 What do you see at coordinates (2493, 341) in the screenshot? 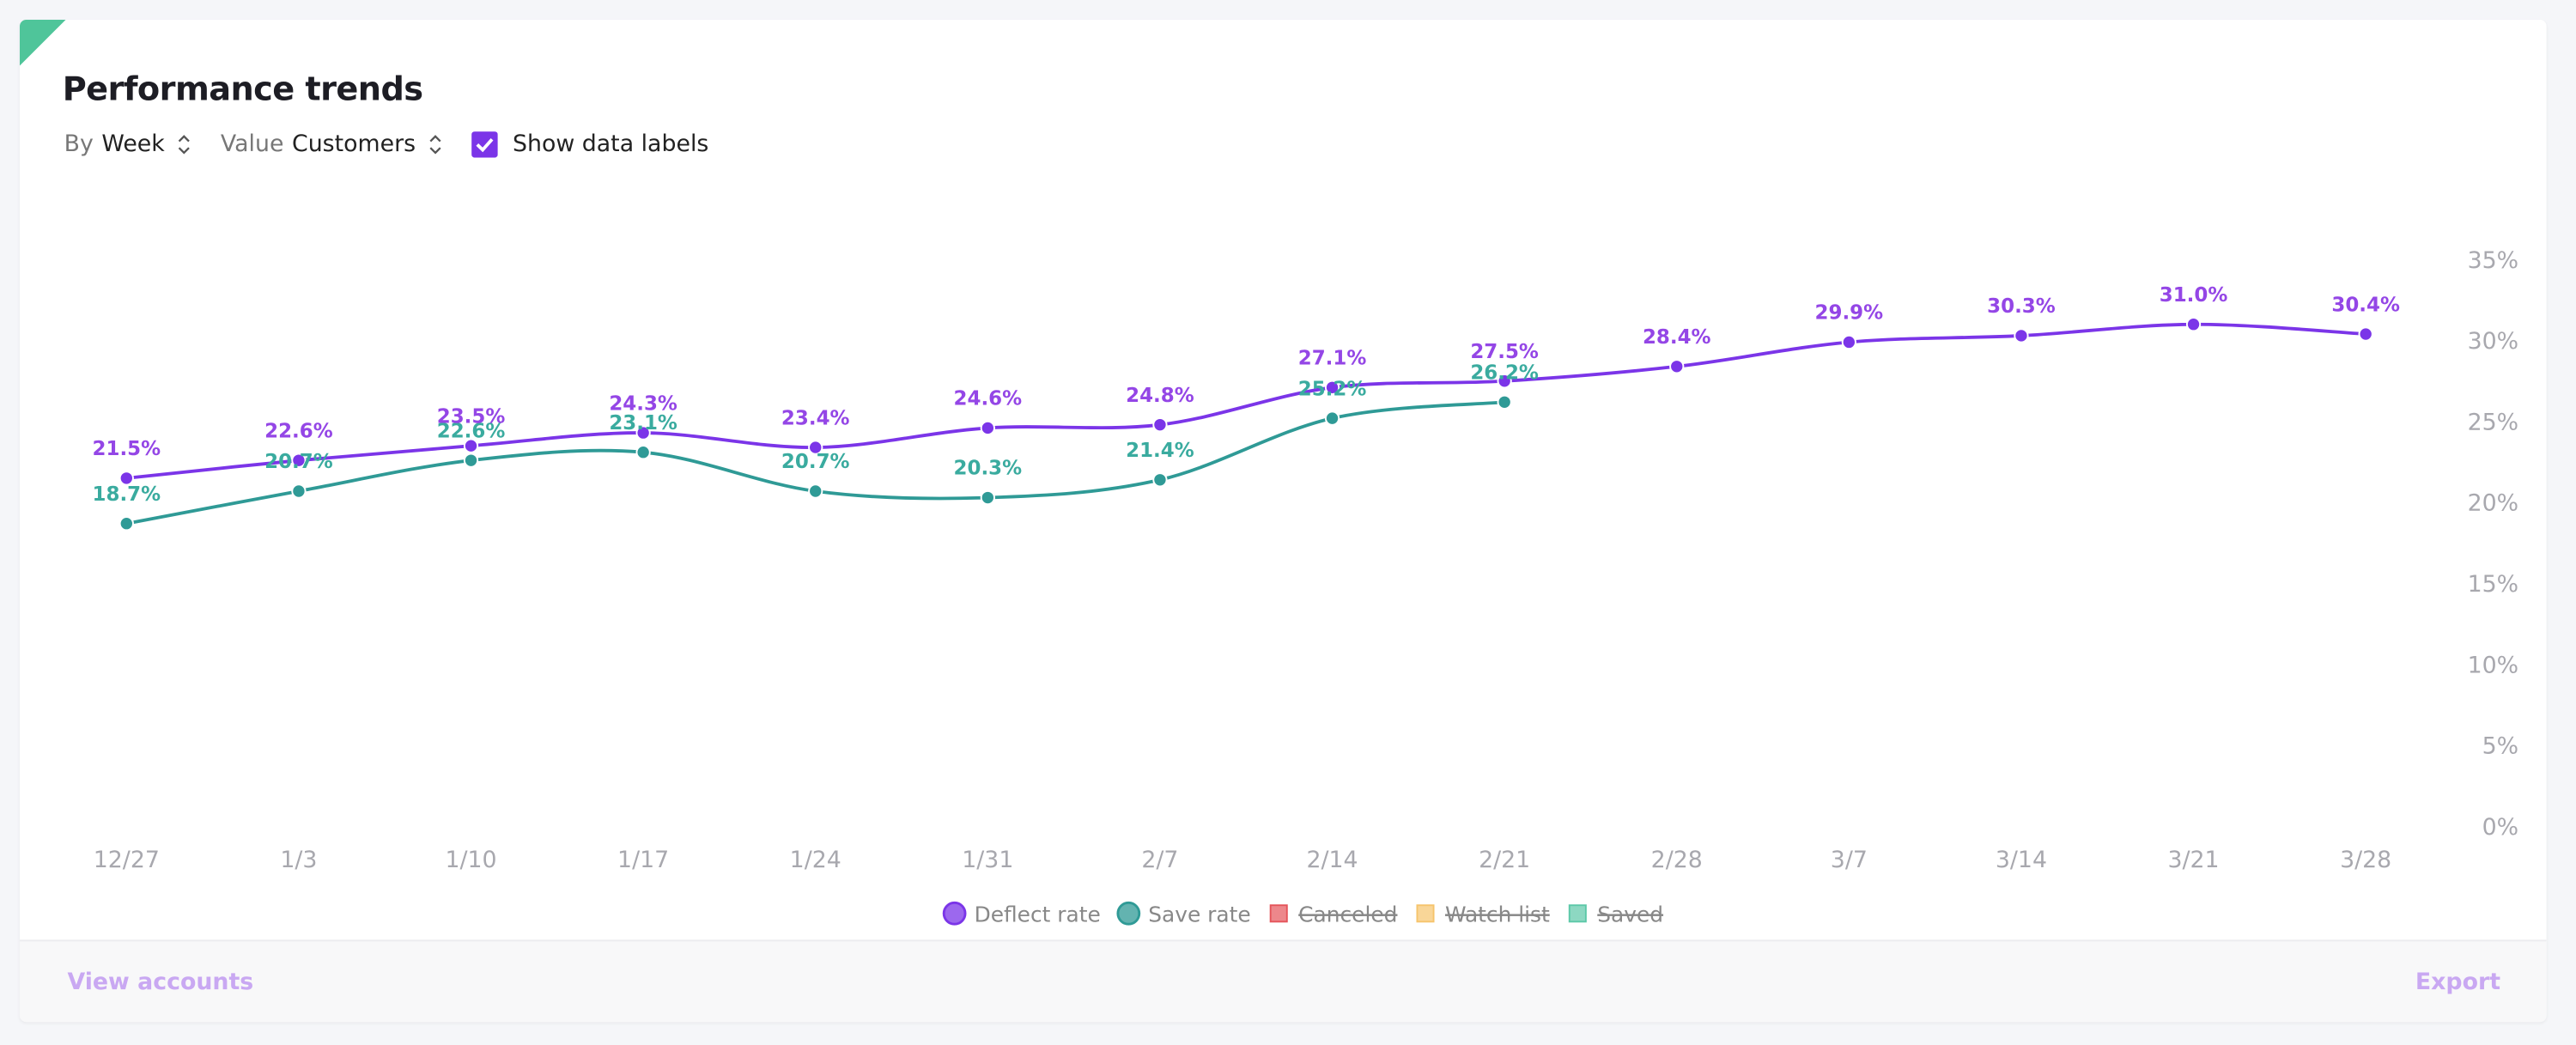
I see `y-tick-label: 30%` at bounding box center [2493, 341].